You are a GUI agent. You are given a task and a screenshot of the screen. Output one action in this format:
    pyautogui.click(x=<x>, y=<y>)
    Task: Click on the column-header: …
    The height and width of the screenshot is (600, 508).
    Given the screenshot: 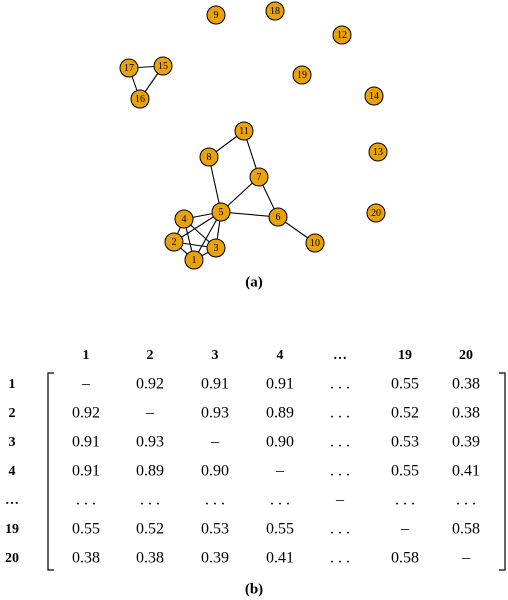 What is the action you would take?
    pyautogui.click(x=340, y=355)
    